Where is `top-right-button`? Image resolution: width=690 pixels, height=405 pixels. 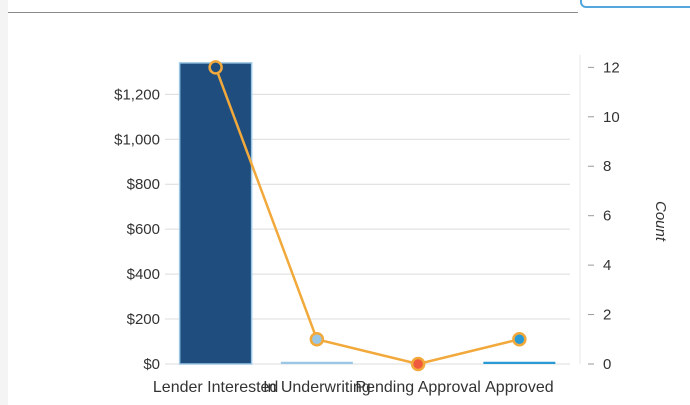
top-right-button is located at coordinates (635, 4).